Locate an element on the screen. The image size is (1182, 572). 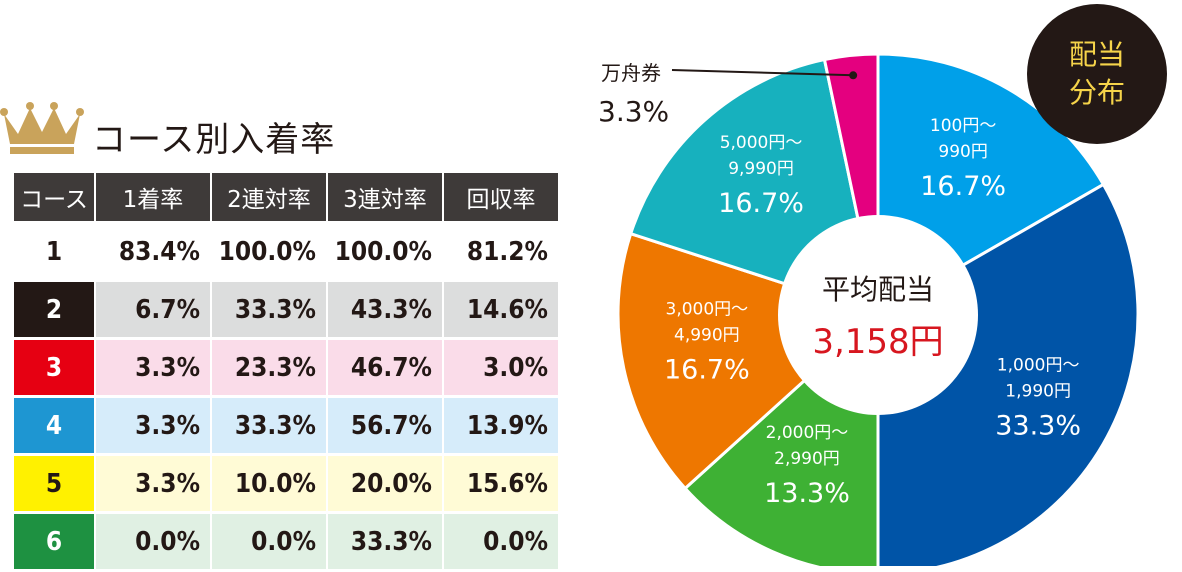
header-top3-rate: 3連対率 is located at coordinates (385, 197).